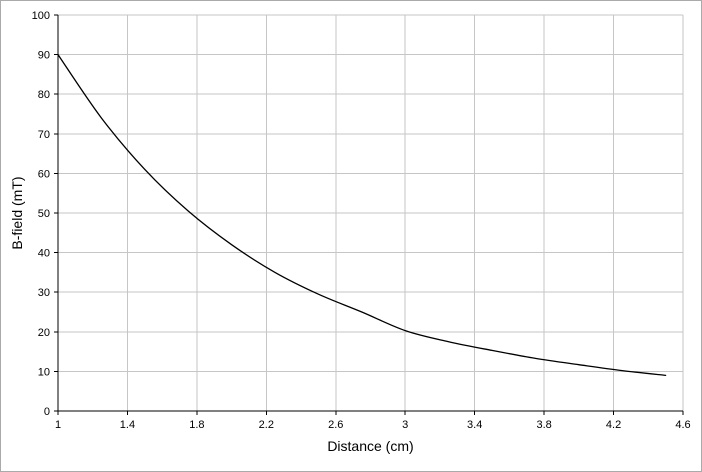 This screenshot has width=702, height=472. Describe the element at coordinates (44, 333) in the screenshot. I see `y-tick-label: 20` at that location.